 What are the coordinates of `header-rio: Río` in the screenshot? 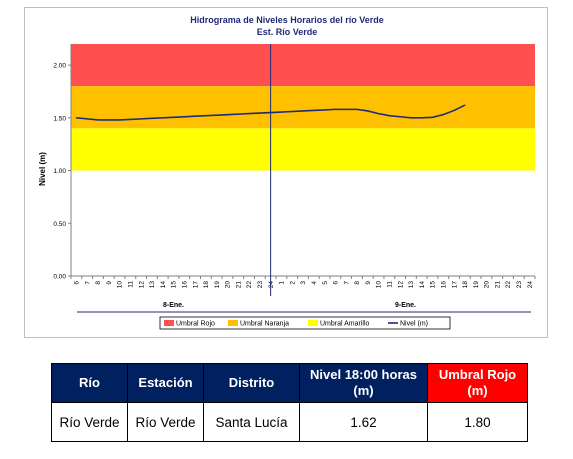 It's located at (89, 383).